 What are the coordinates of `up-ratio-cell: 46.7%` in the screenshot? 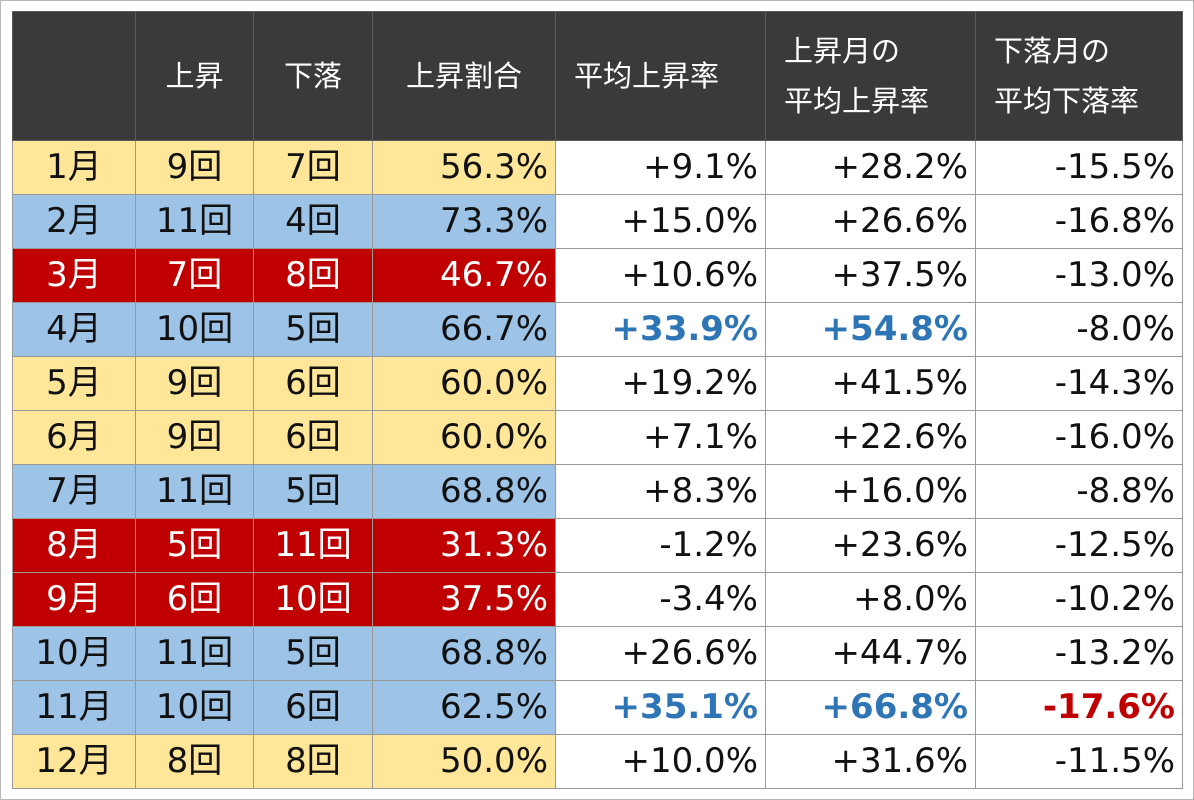 It's located at (464, 275).